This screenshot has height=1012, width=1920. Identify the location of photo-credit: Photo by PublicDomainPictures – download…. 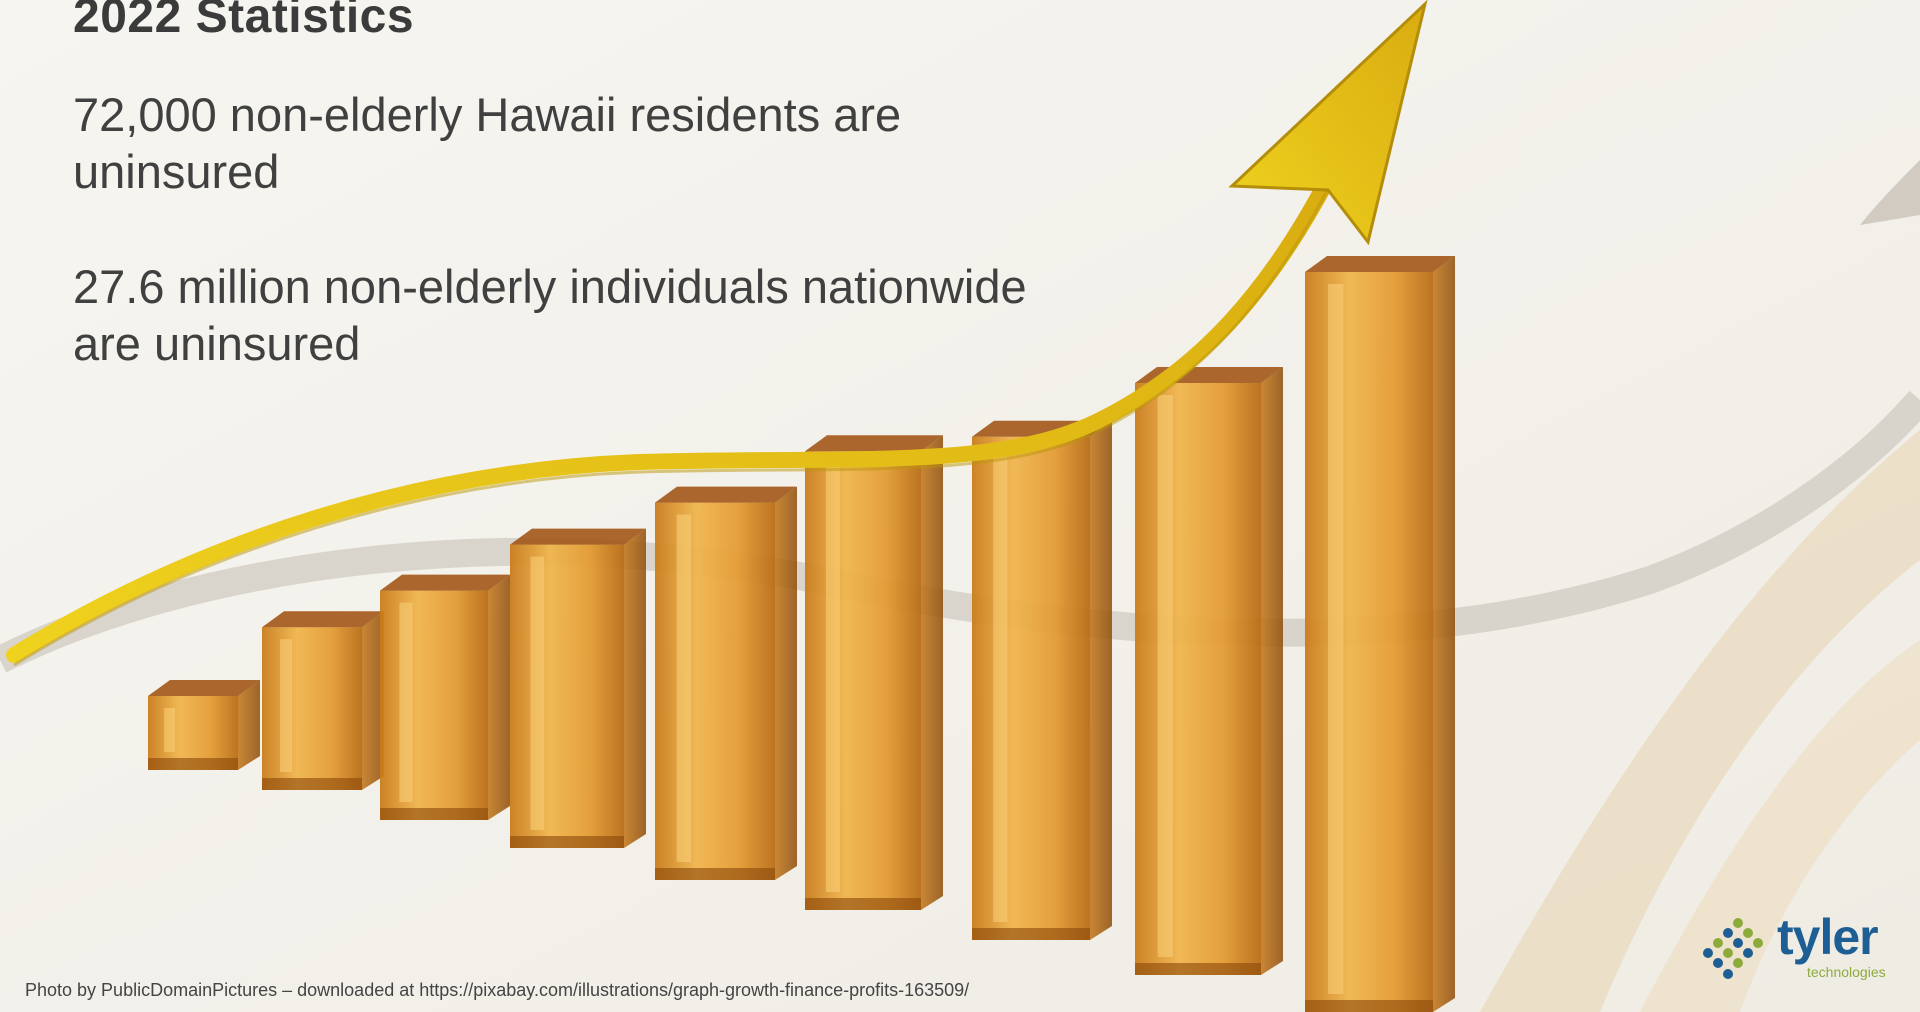
(497, 990).